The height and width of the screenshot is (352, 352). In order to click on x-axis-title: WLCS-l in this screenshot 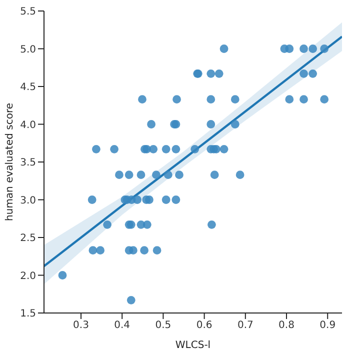, I will do `click(193, 345)`.